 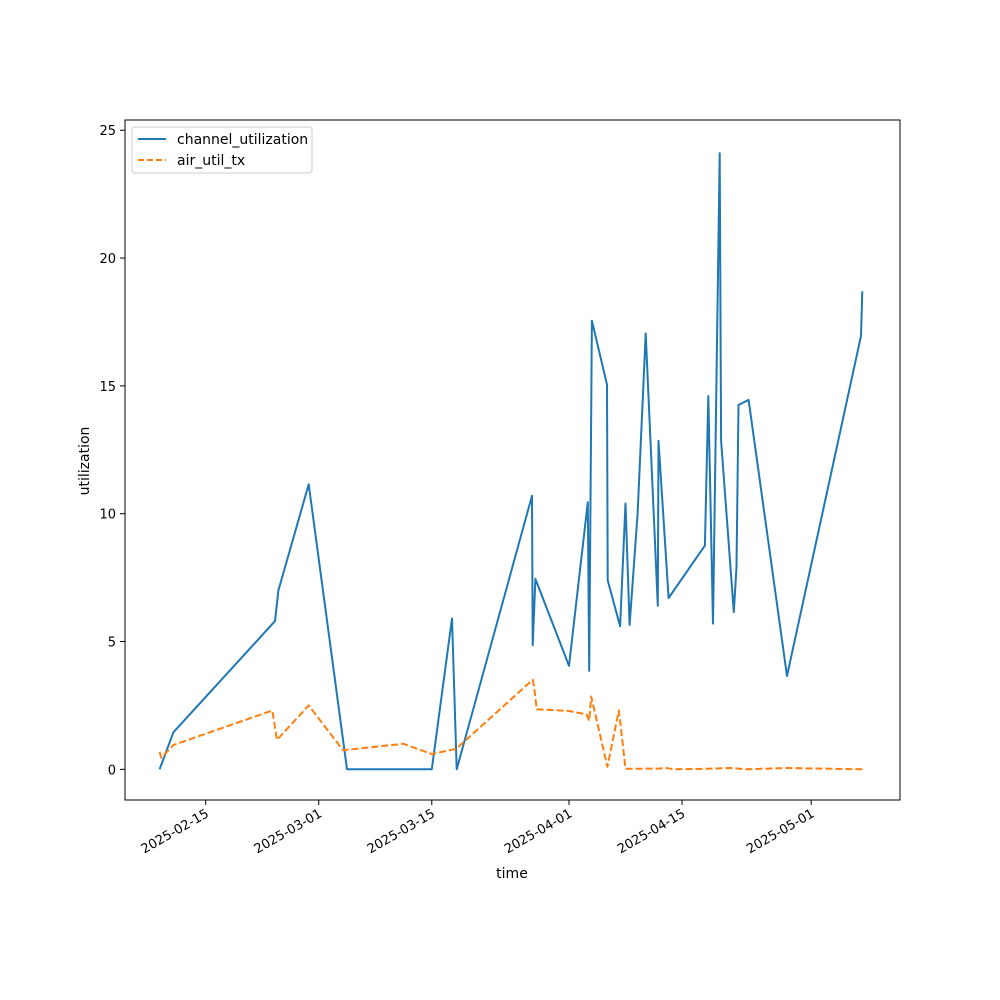 I want to click on y-tick-label: 20, so click(x=107, y=259).